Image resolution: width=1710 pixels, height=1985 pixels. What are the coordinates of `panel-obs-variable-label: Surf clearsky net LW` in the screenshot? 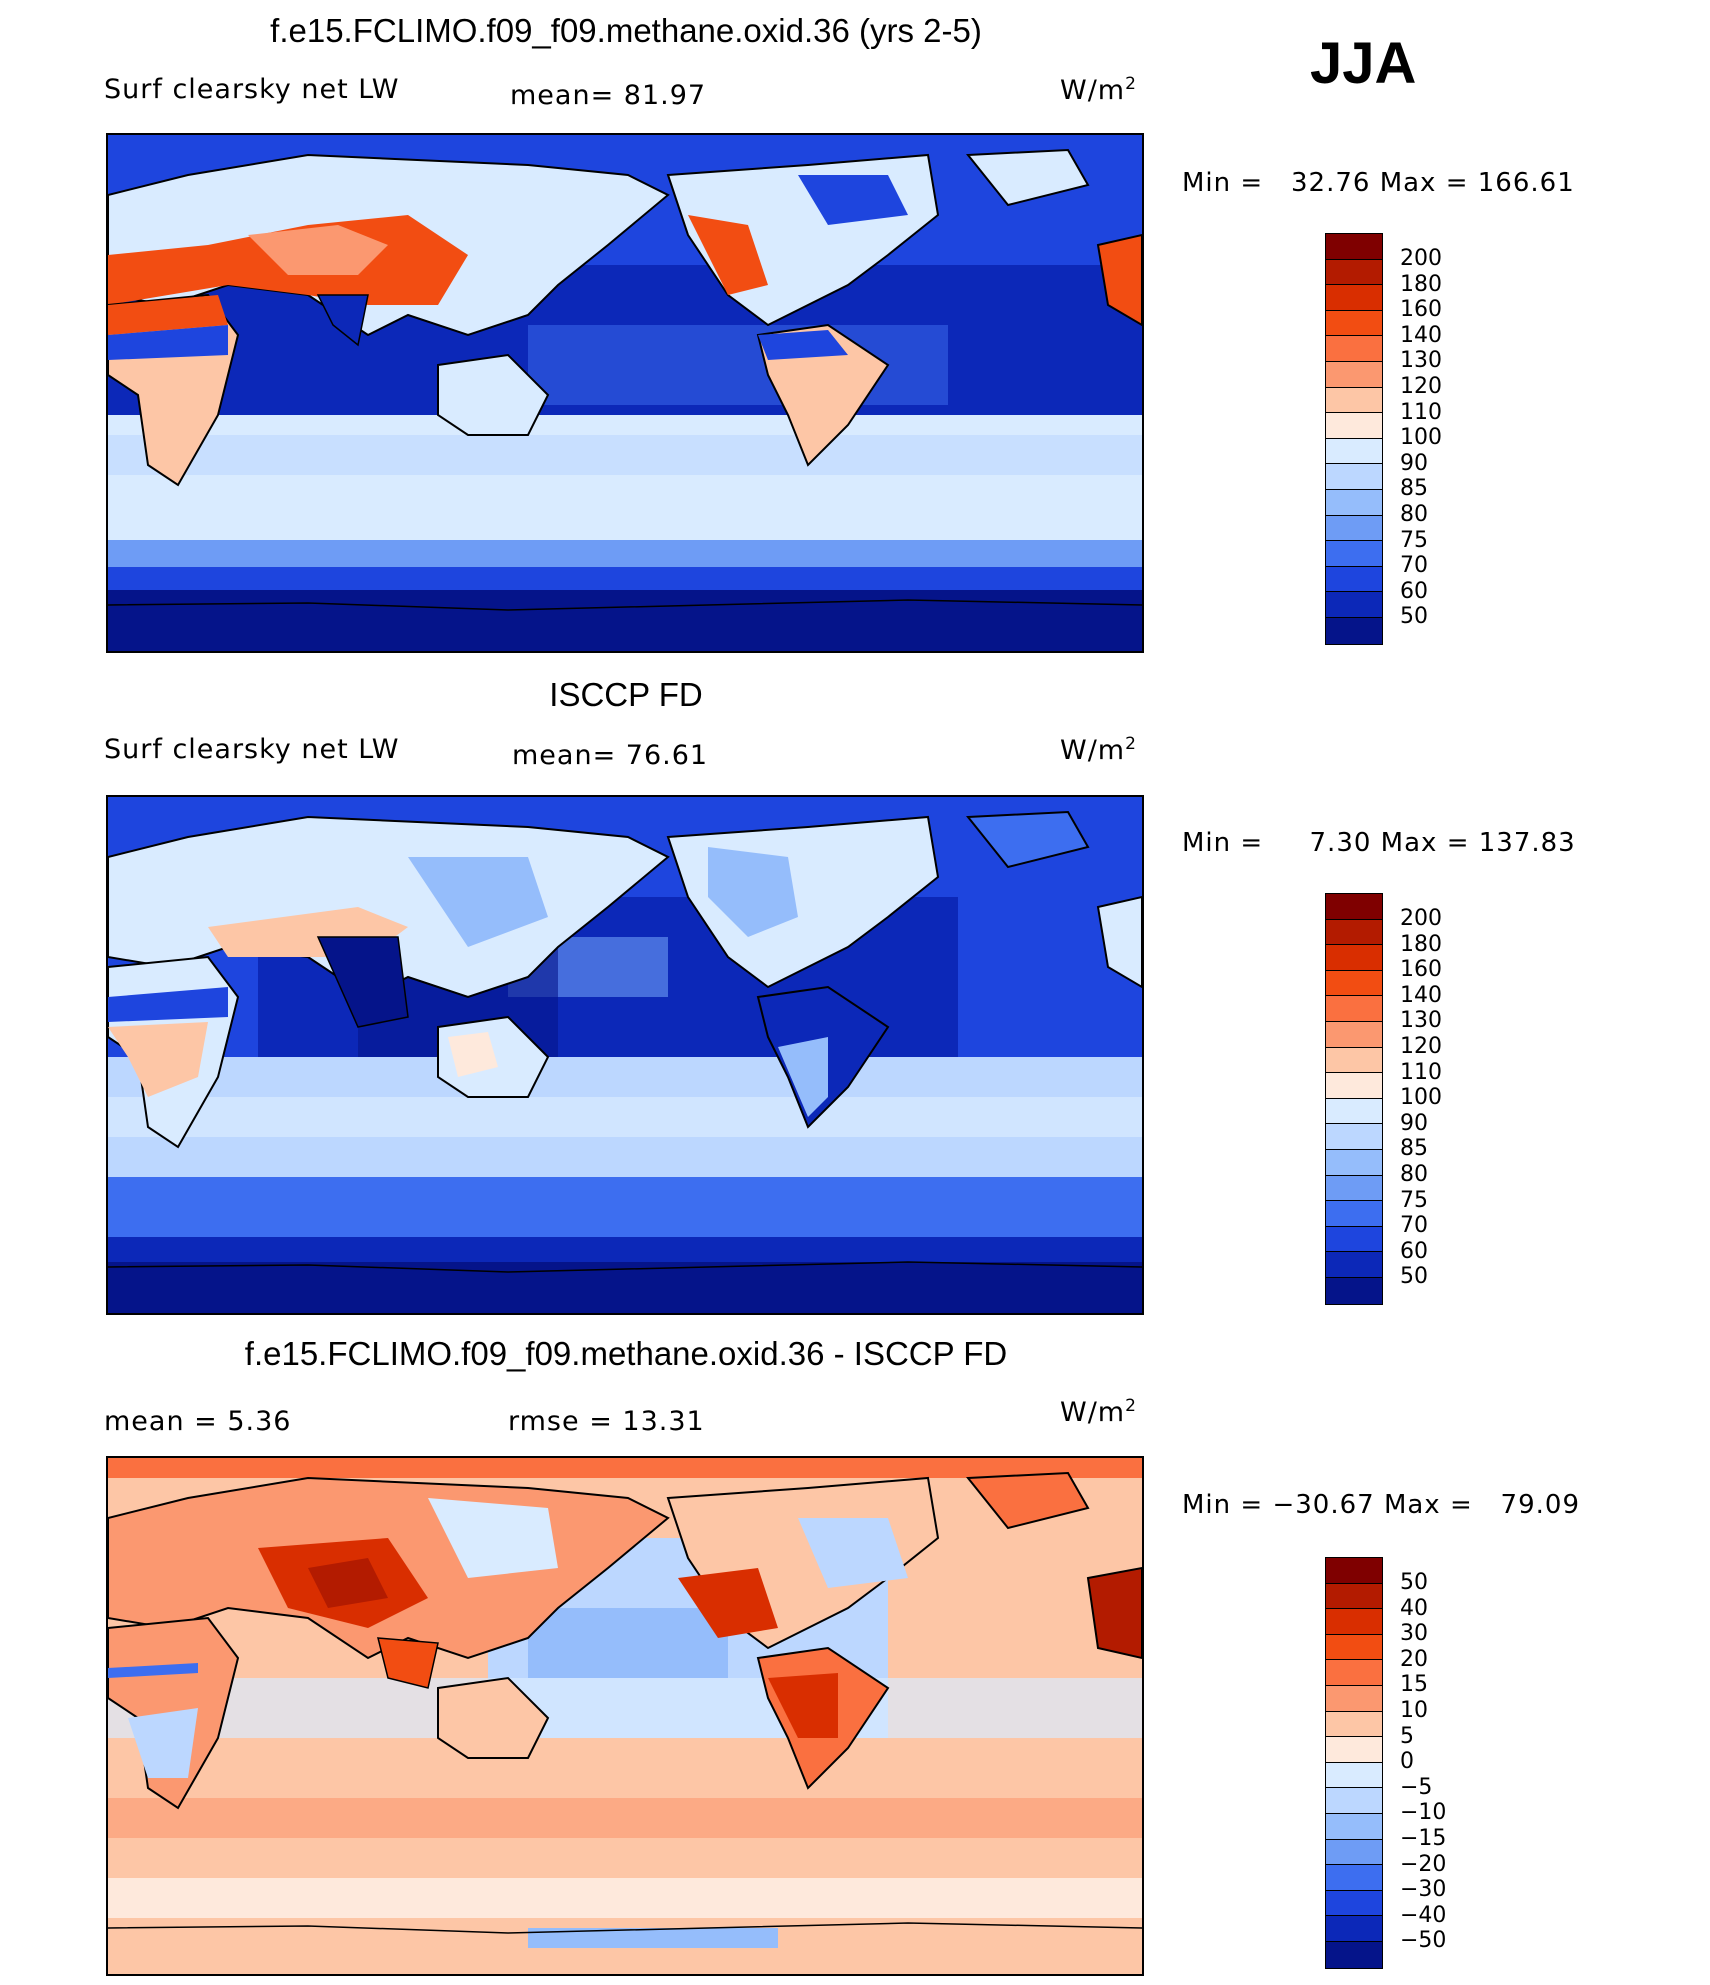 It's located at (252, 749).